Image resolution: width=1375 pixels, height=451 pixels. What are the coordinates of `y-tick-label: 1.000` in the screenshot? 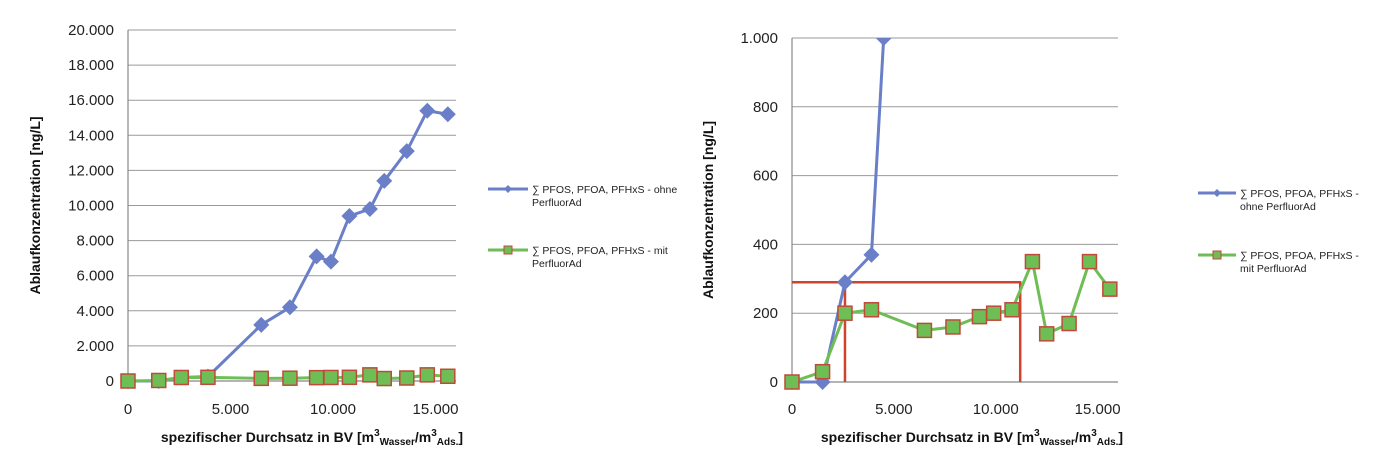 It's located at (759, 38).